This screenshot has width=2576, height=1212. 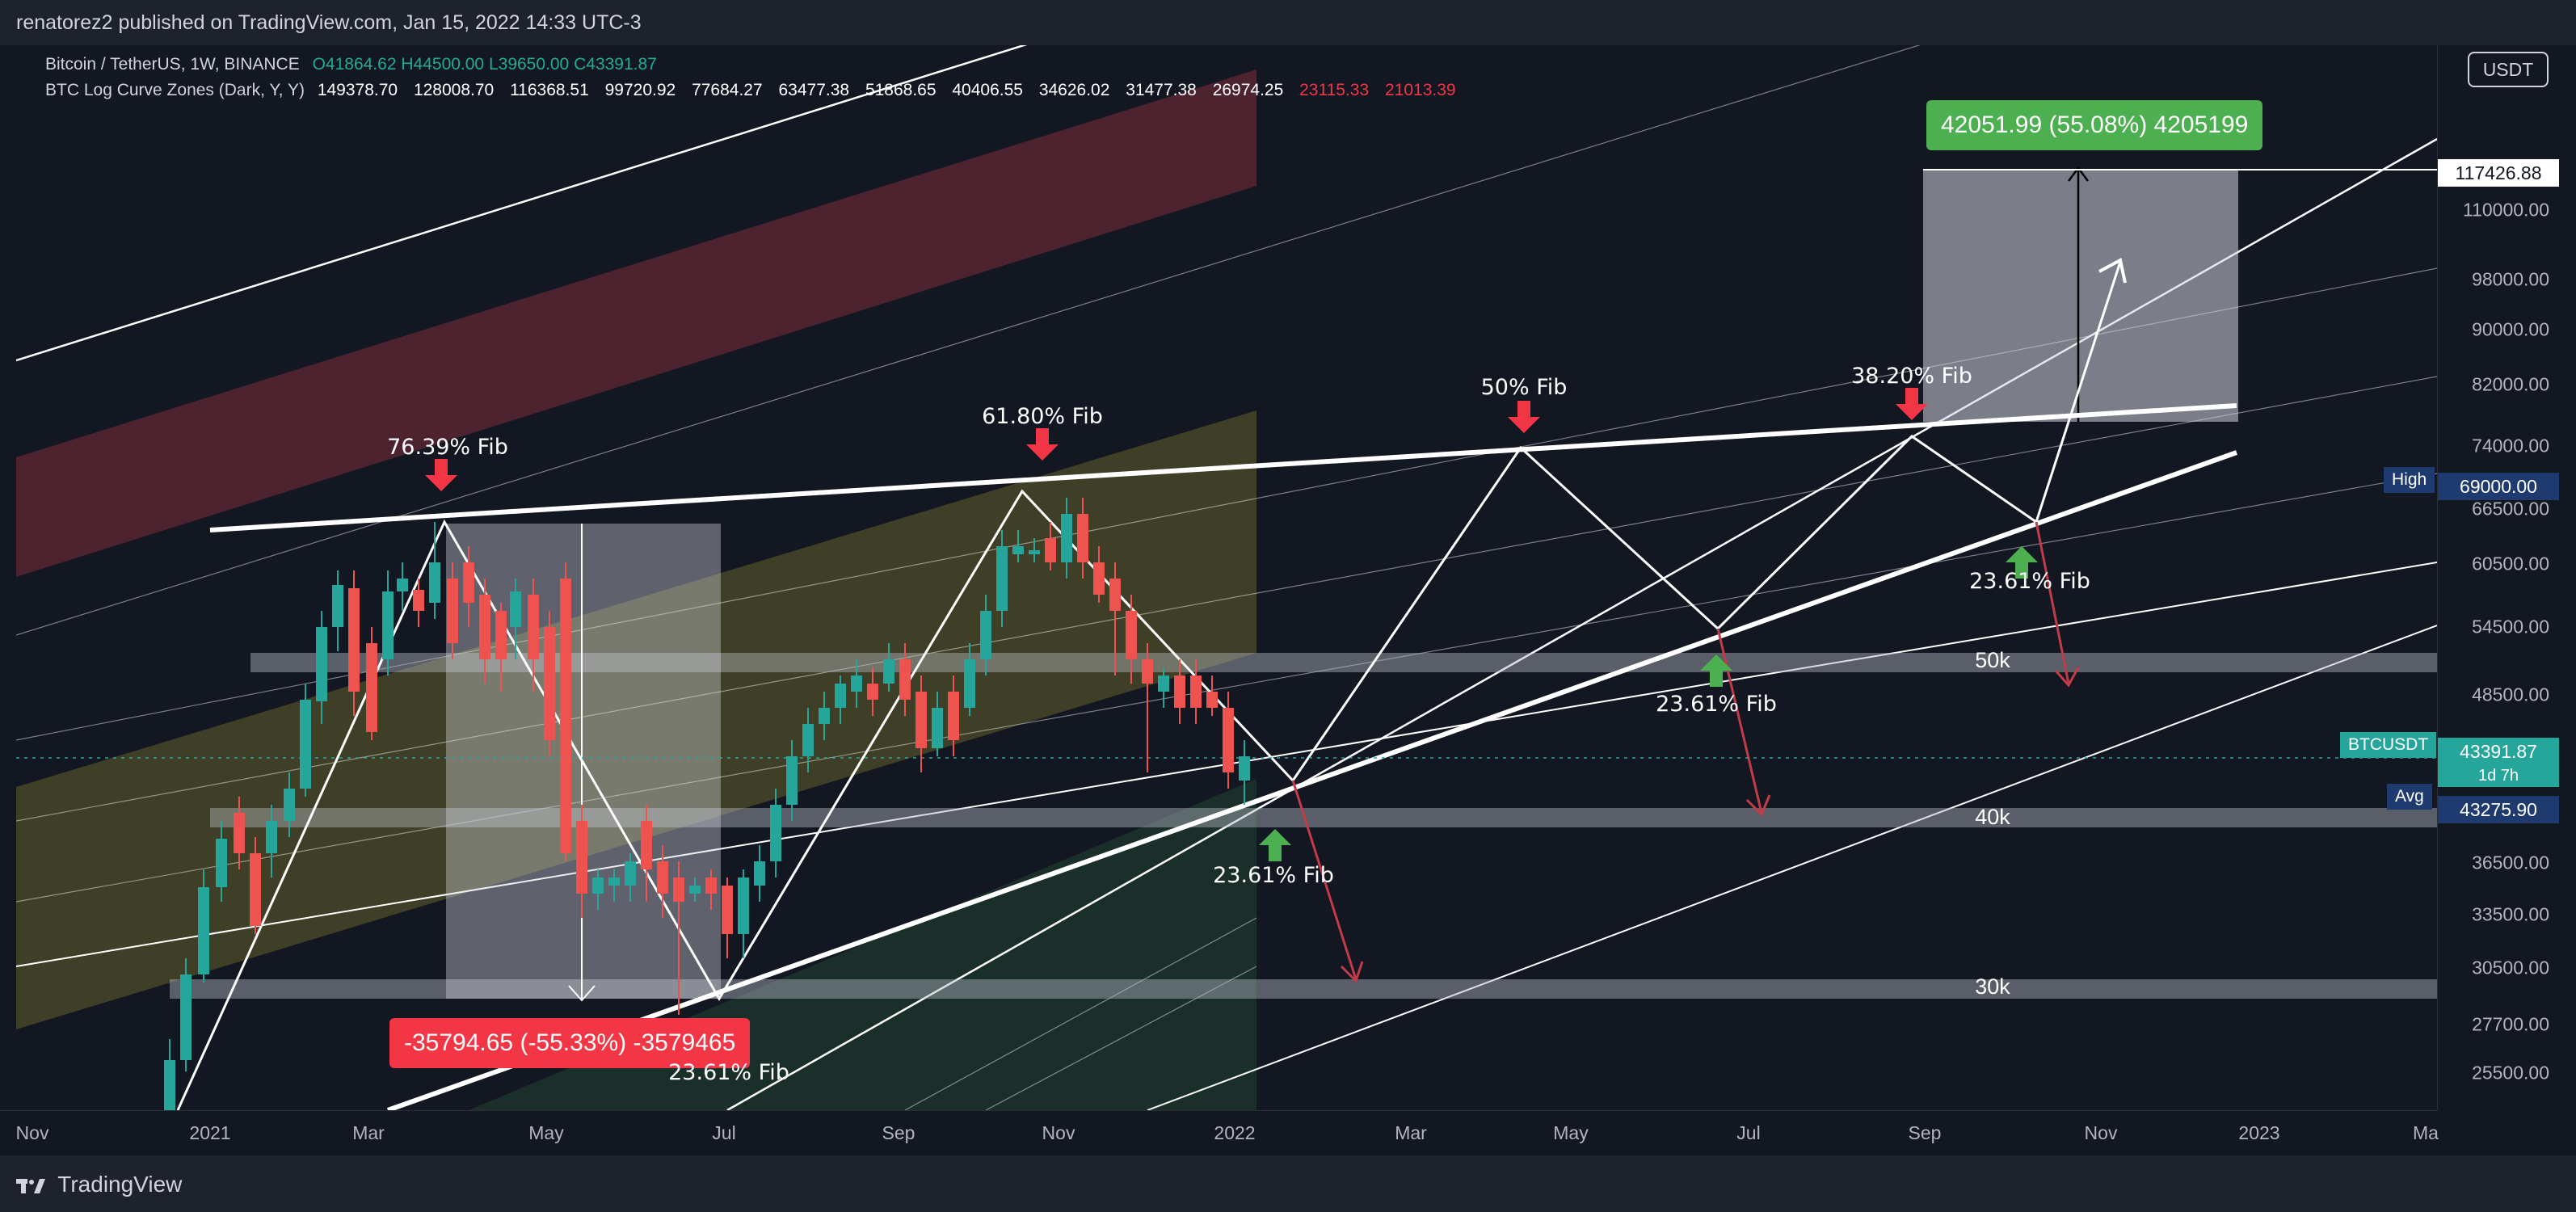 I want to click on measure-up-callout: 42051.99 (55.08%) 4205199, so click(x=2094, y=125).